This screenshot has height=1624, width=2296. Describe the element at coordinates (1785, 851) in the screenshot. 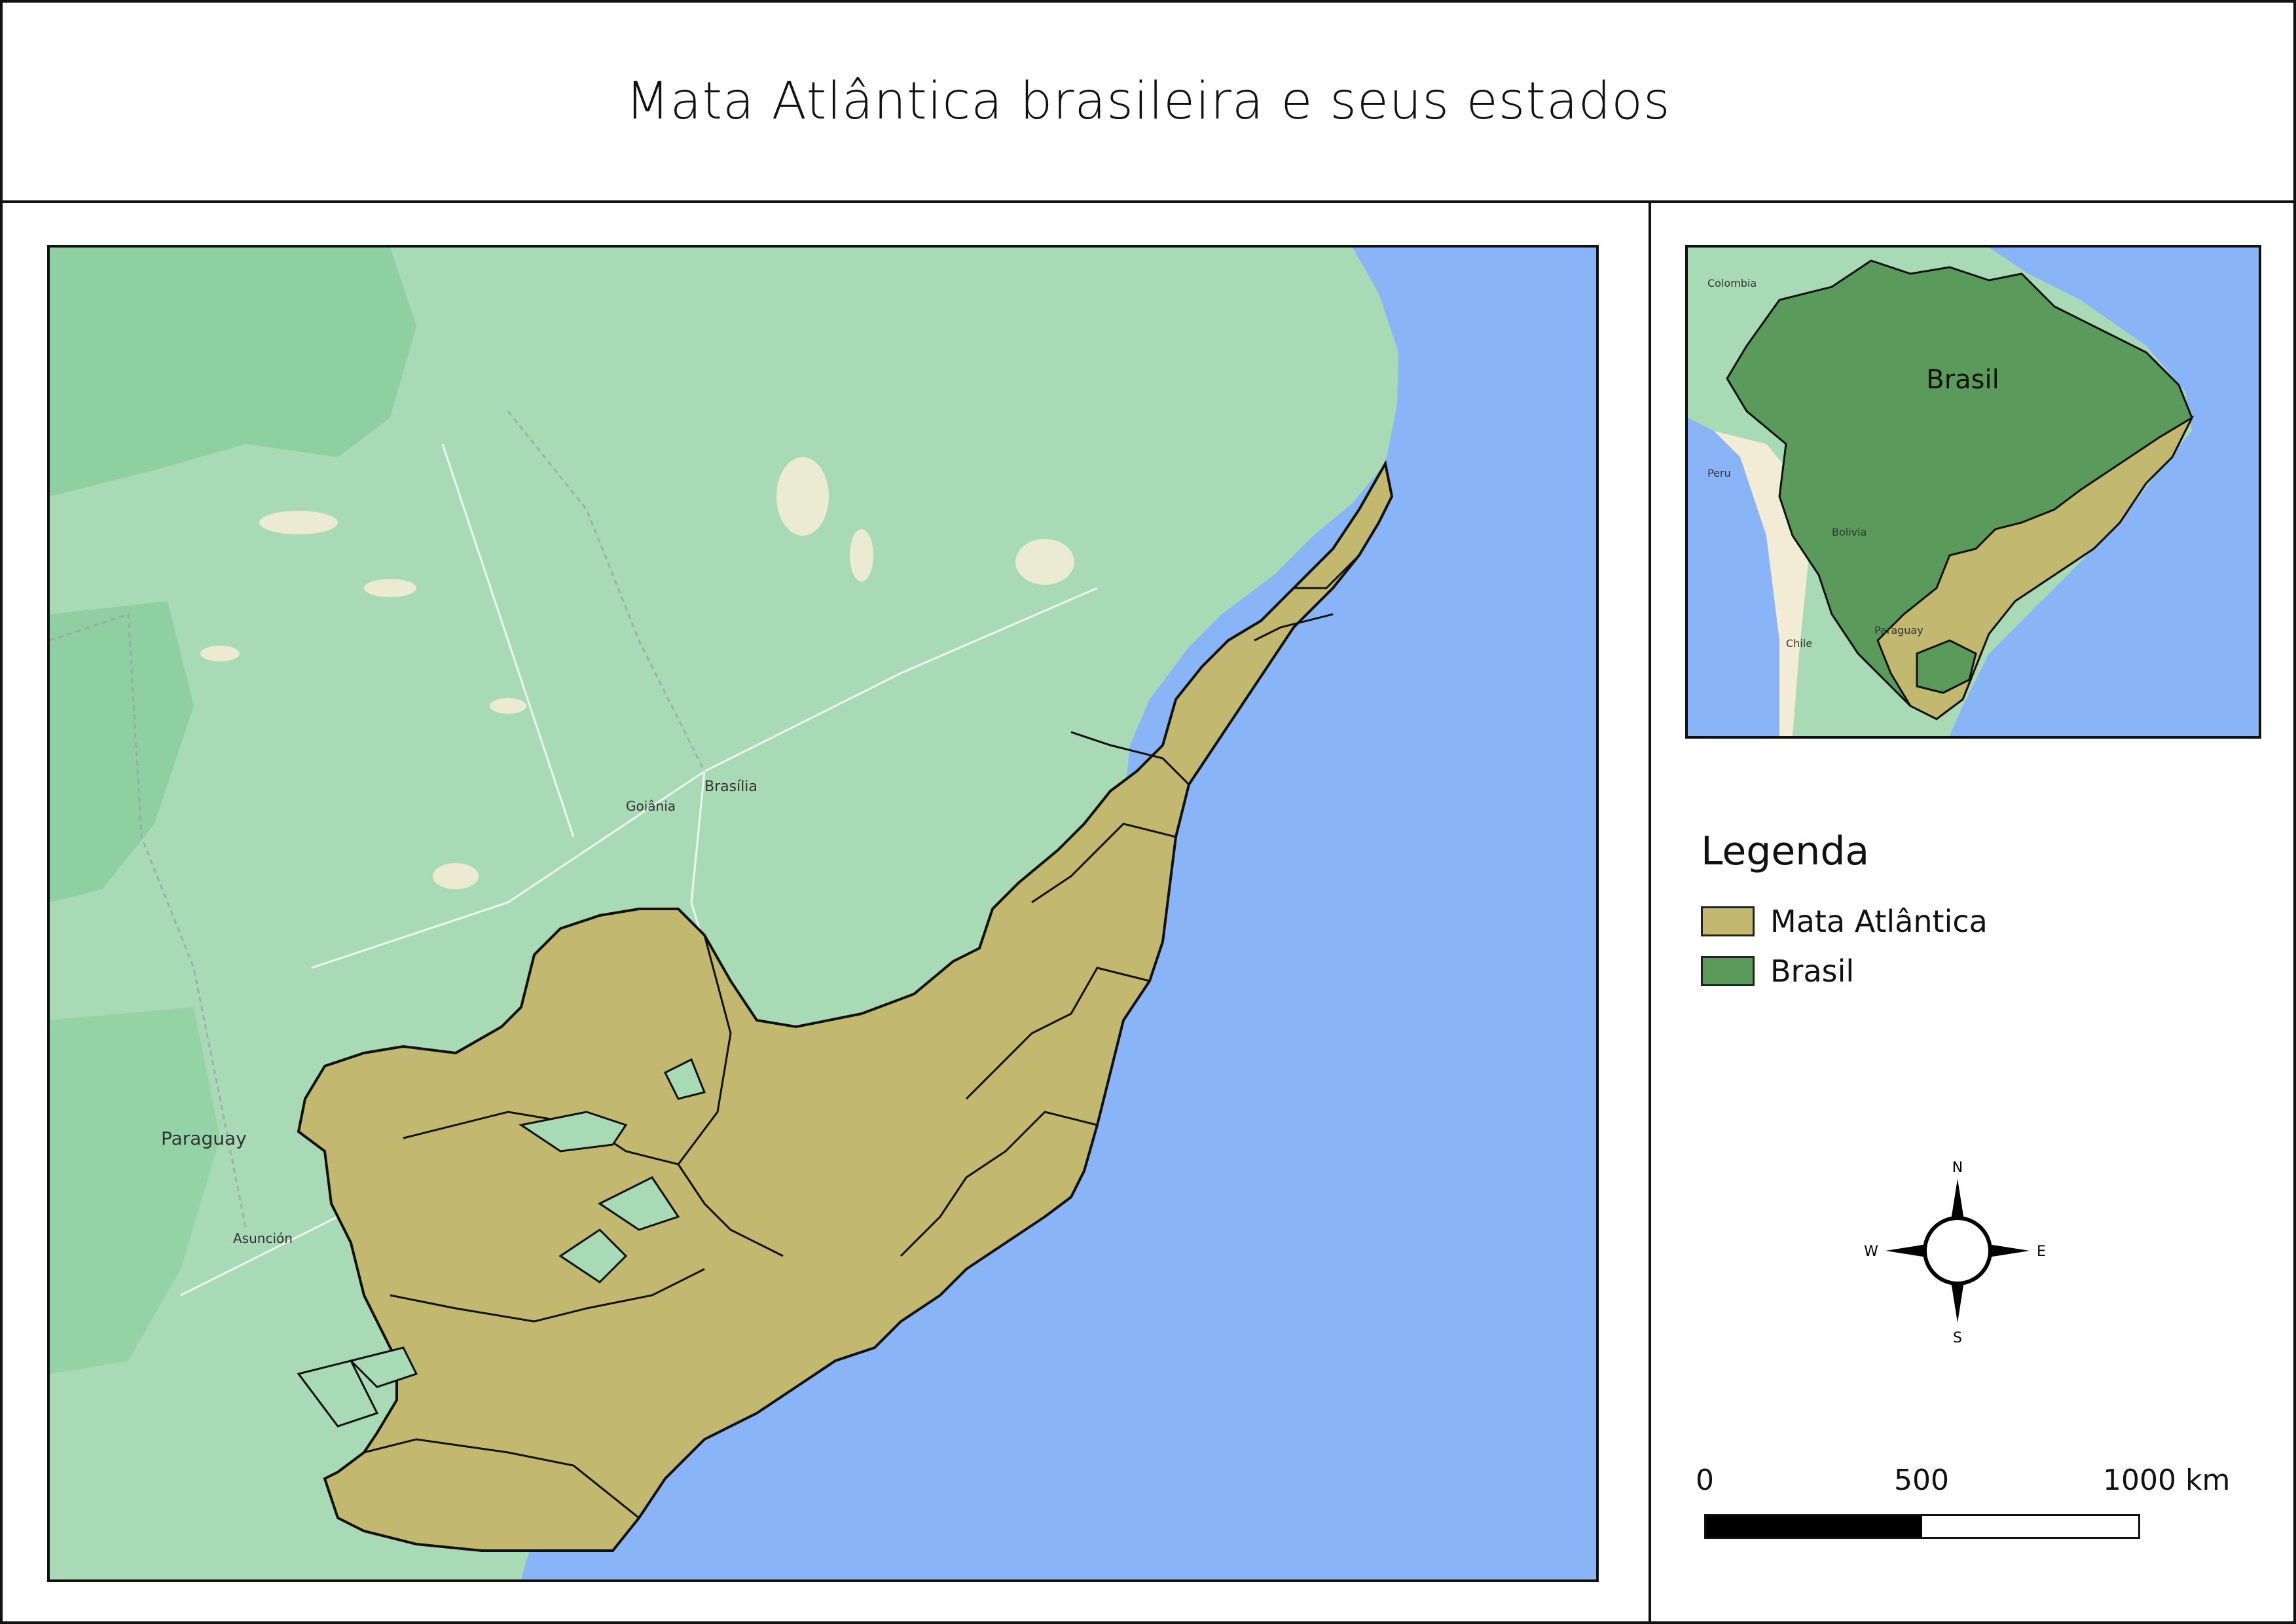

I see `legend-title: Legenda` at that location.